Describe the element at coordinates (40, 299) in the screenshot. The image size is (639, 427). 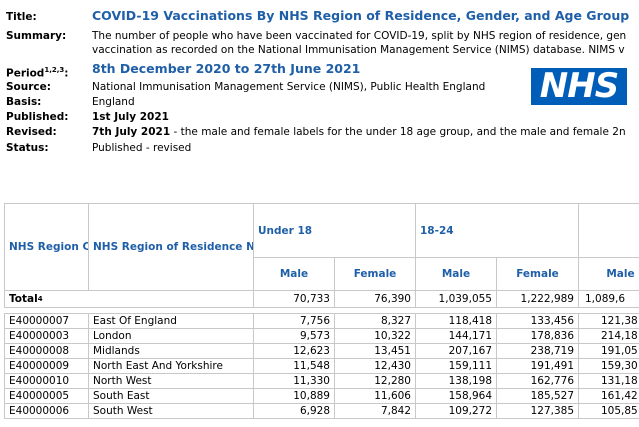
I see `total-sup: 4` at that location.